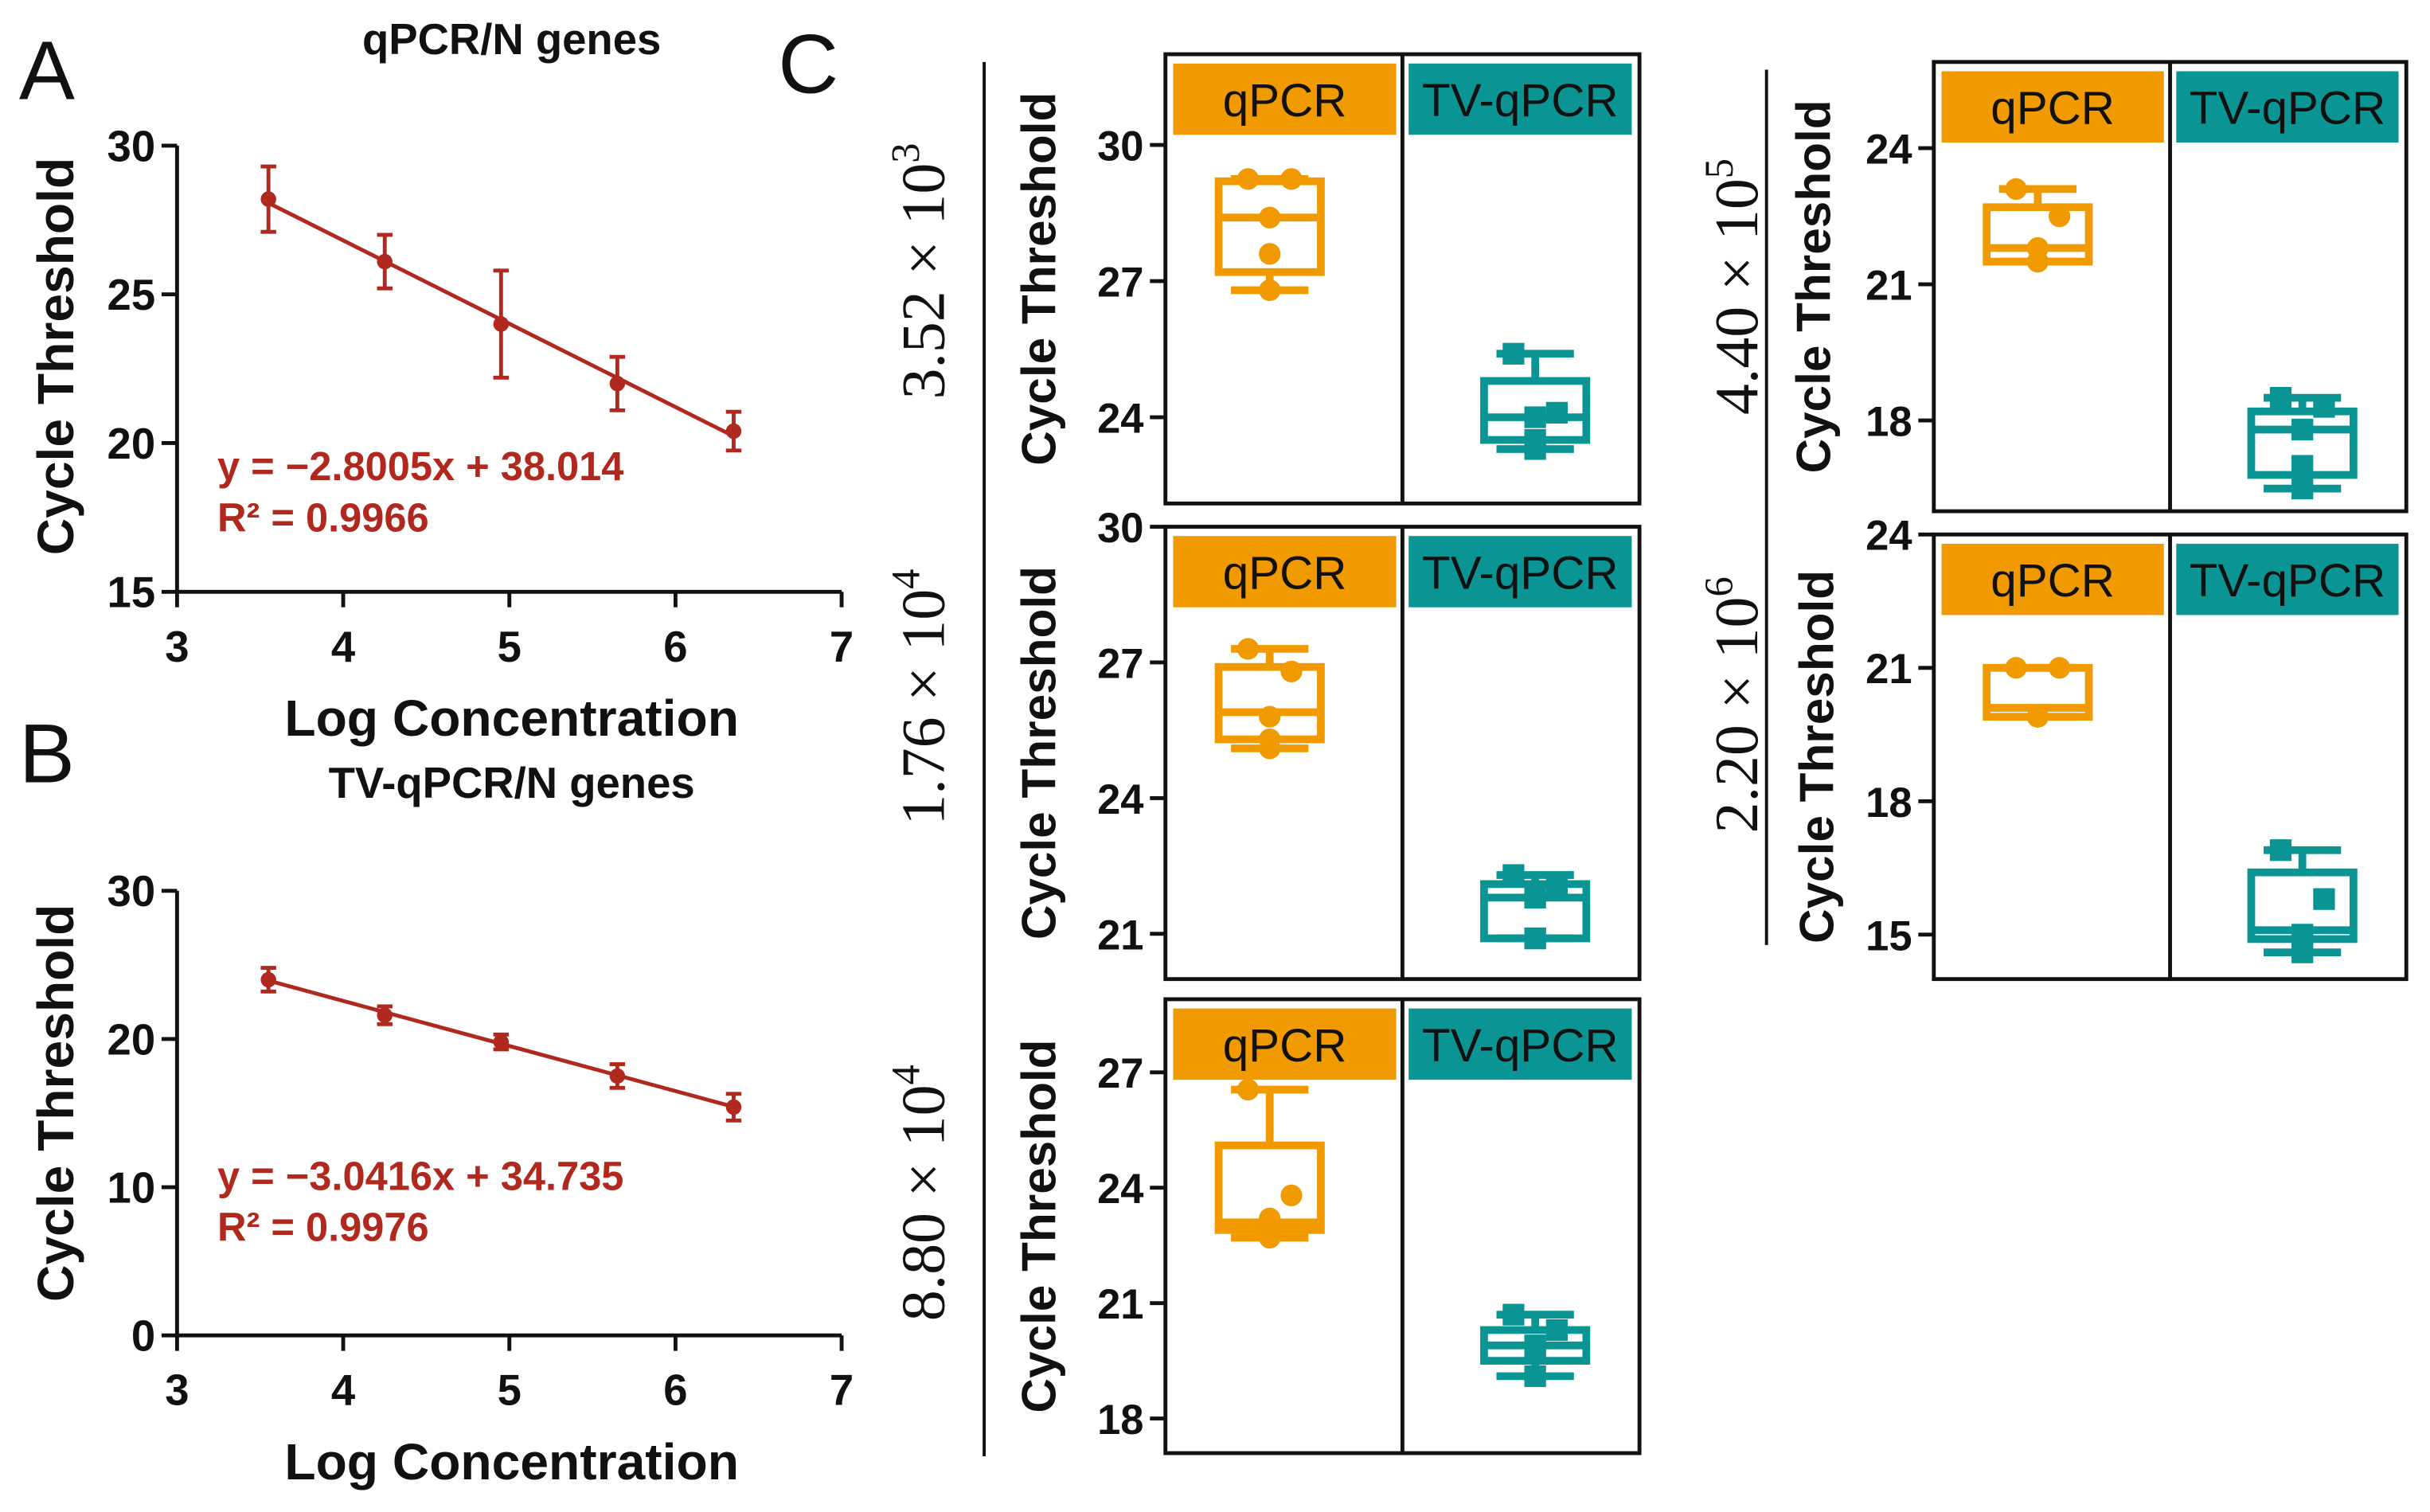 The height and width of the screenshot is (1512, 2430). Describe the element at coordinates (1888, 286) in the screenshot. I see `y-tick-label: 21` at that location.